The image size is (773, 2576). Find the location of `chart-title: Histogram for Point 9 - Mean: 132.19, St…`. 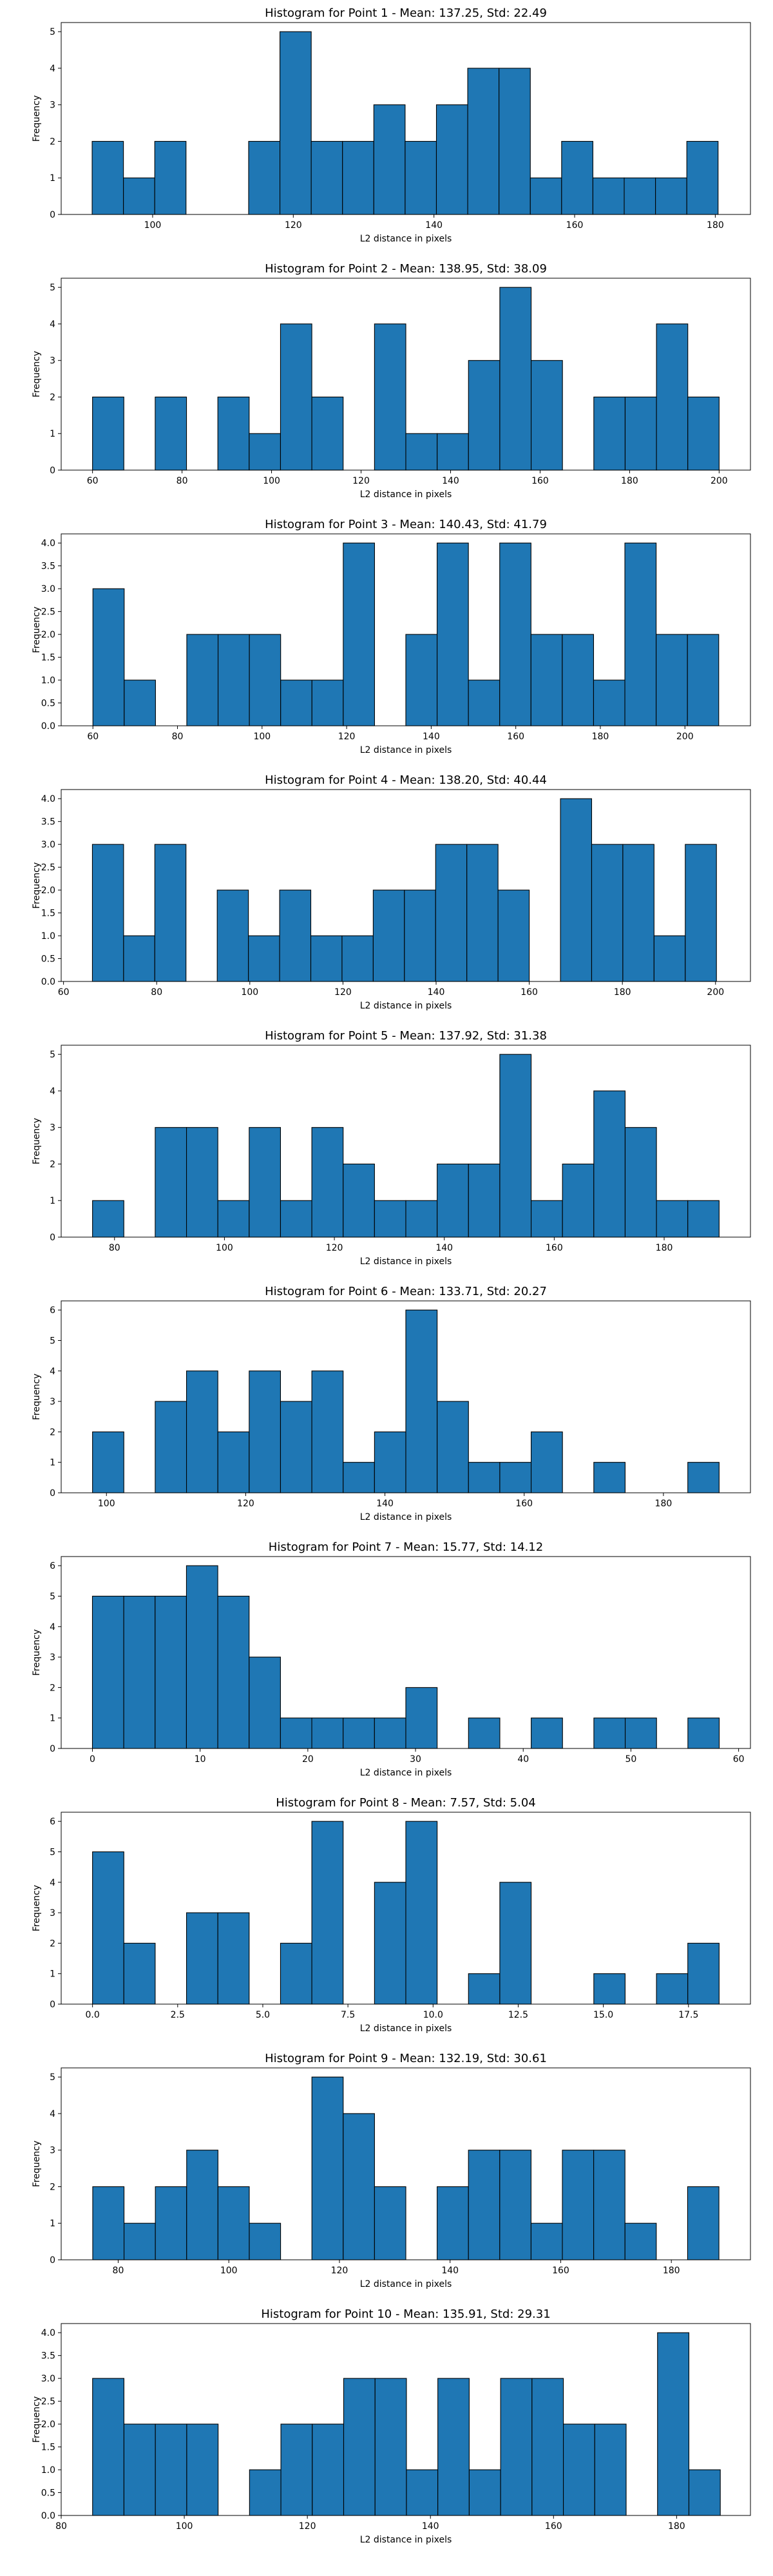

chart-title: Histogram for Point 9 - Mean: 132.19, St… is located at coordinates (406, 2058).